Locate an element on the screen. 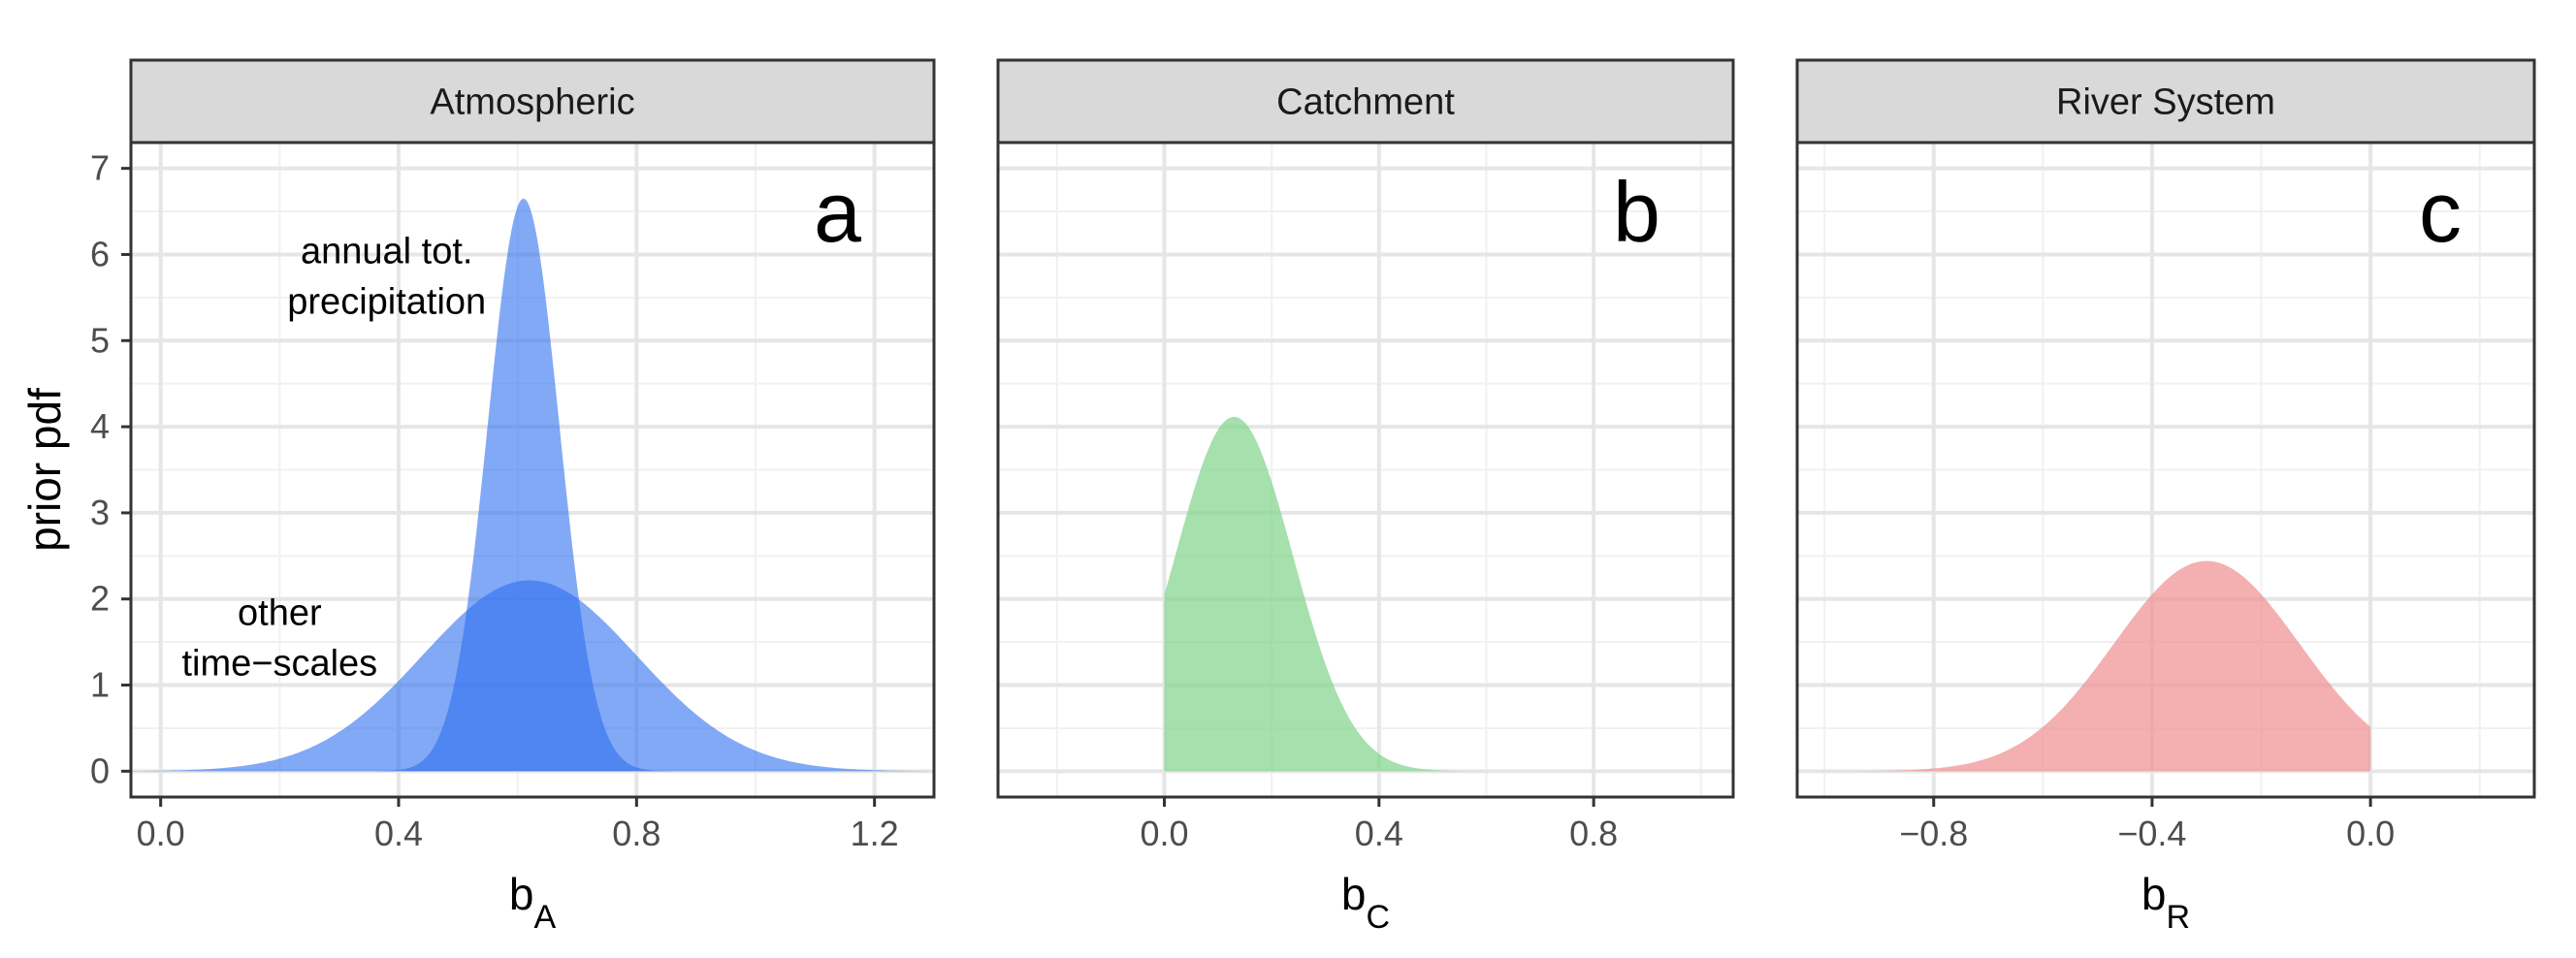 The image size is (2576, 958). facet-strip-title: Catchment is located at coordinates (1365, 102).